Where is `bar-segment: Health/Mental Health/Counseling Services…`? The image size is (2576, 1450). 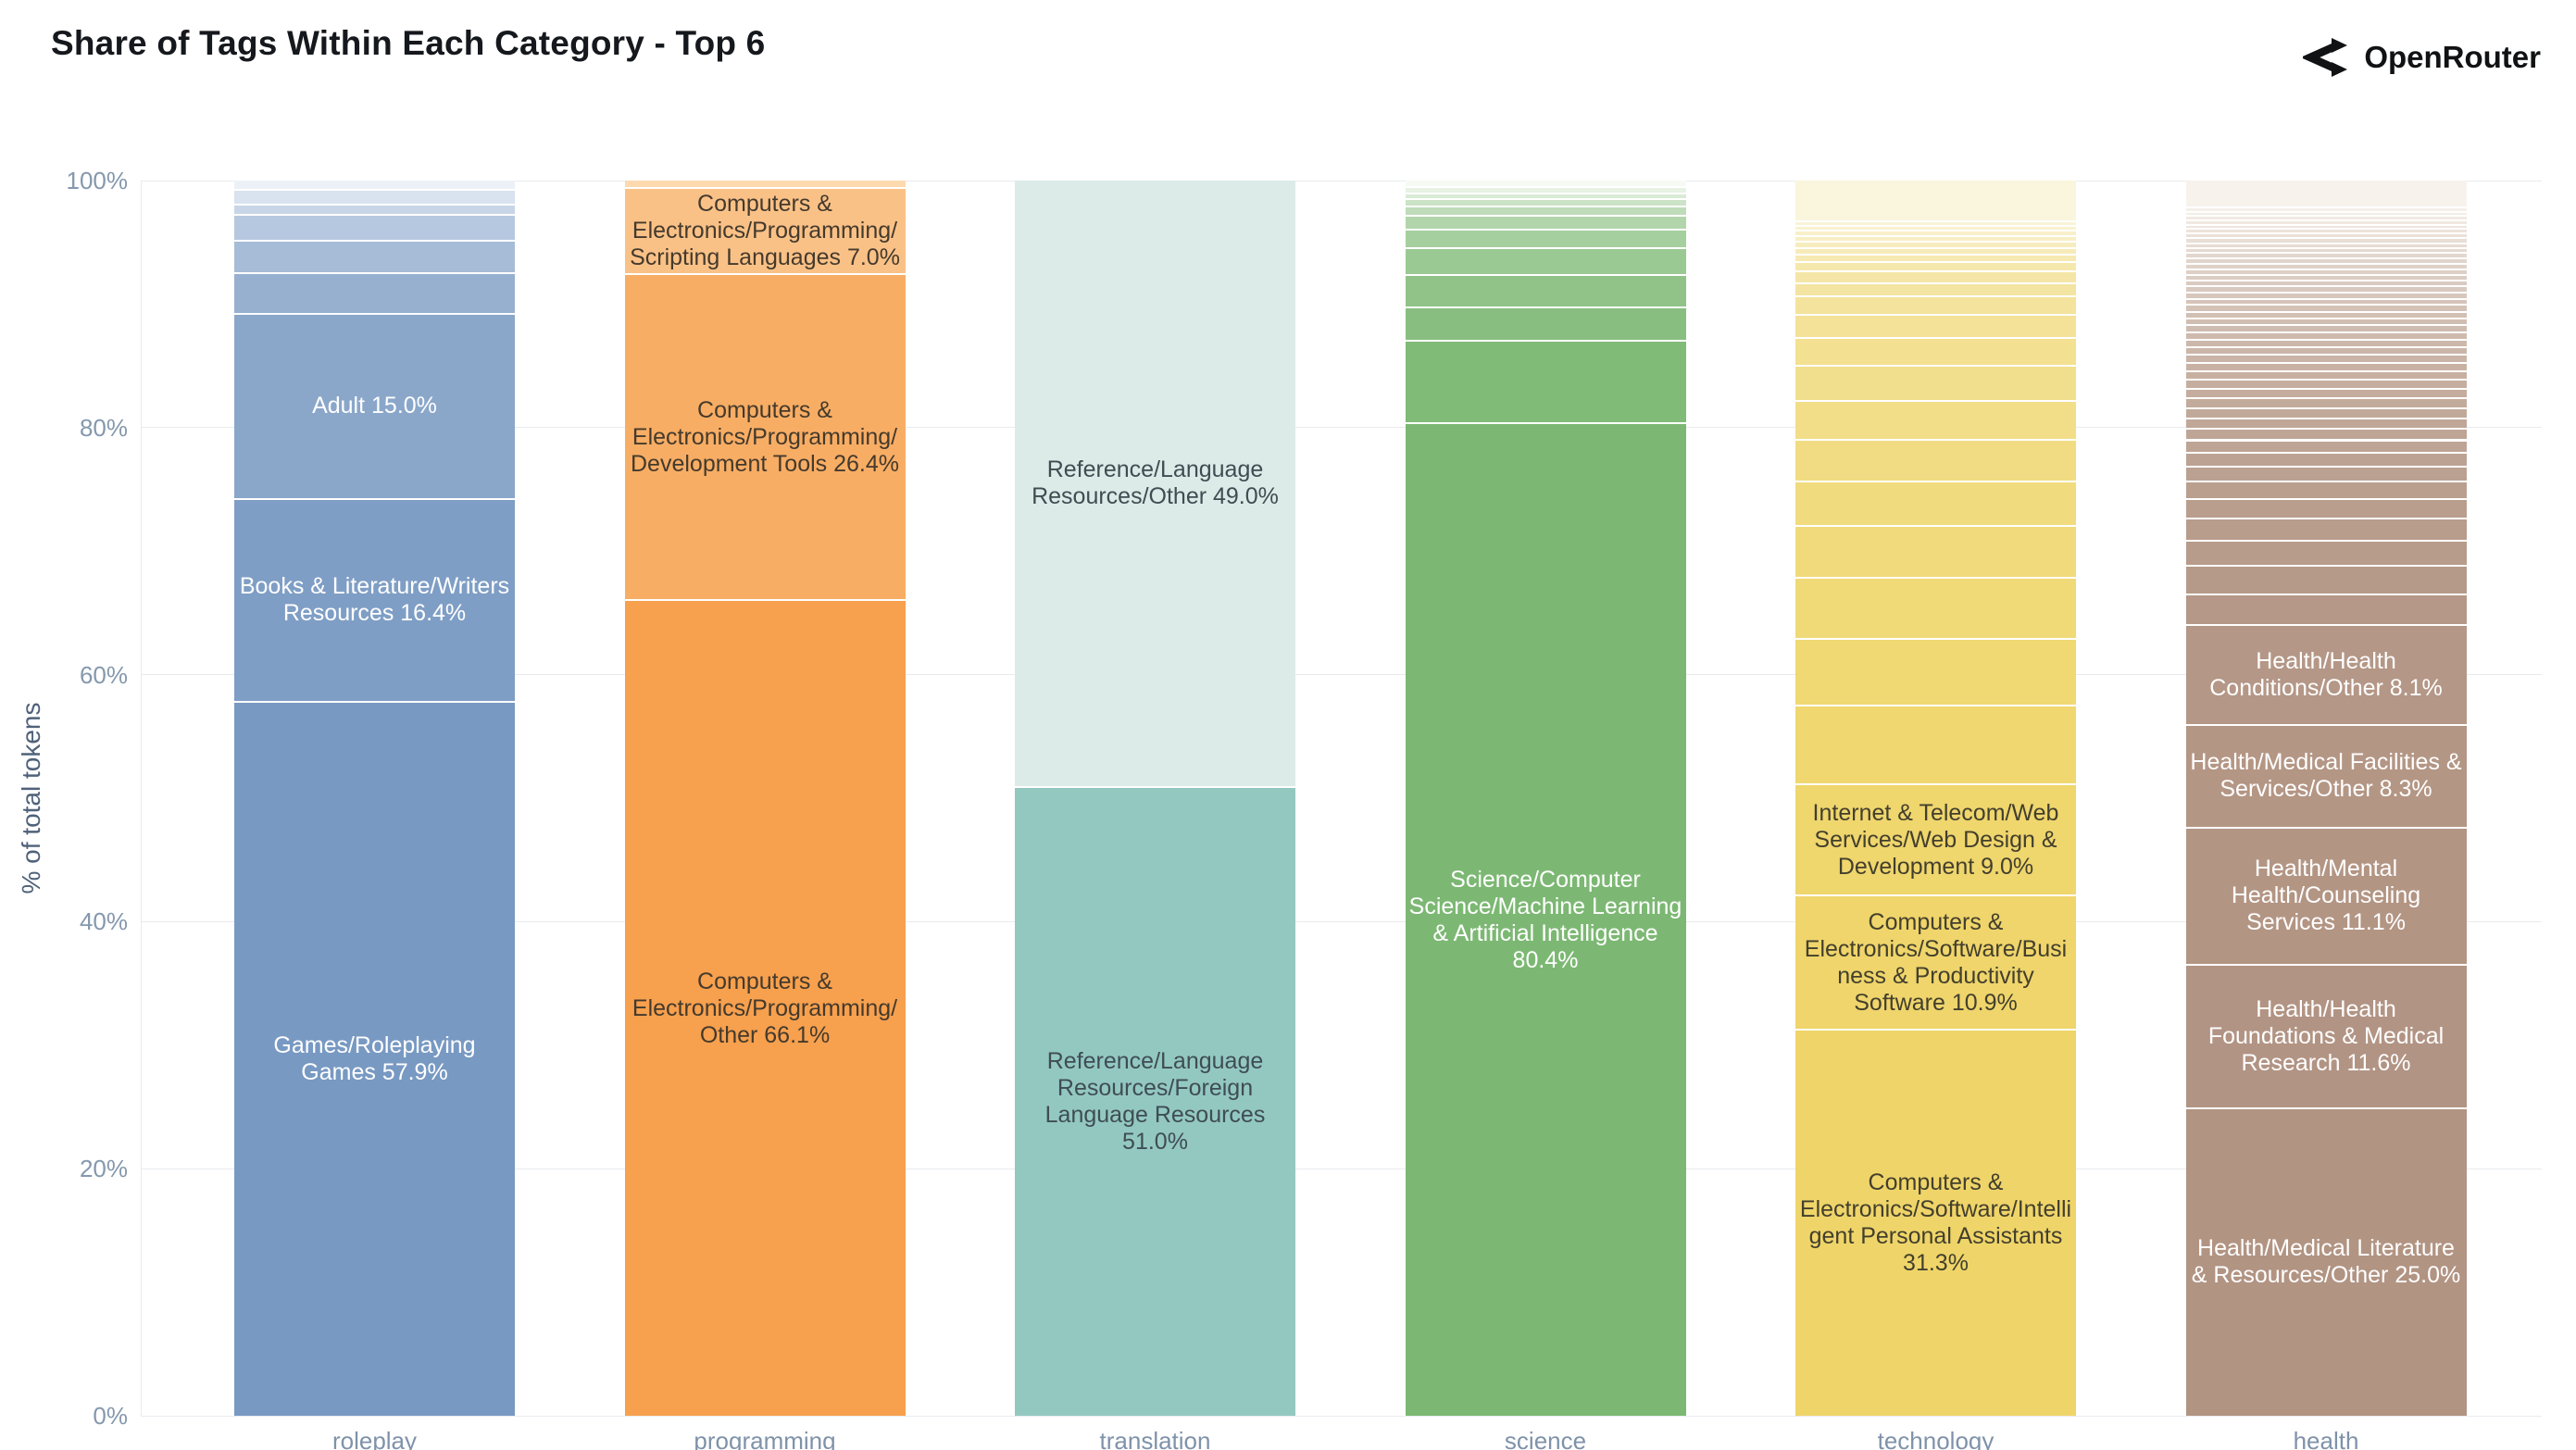 bar-segment: Health/Mental Health/Counseling Services… is located at coordinates (2326, 895).